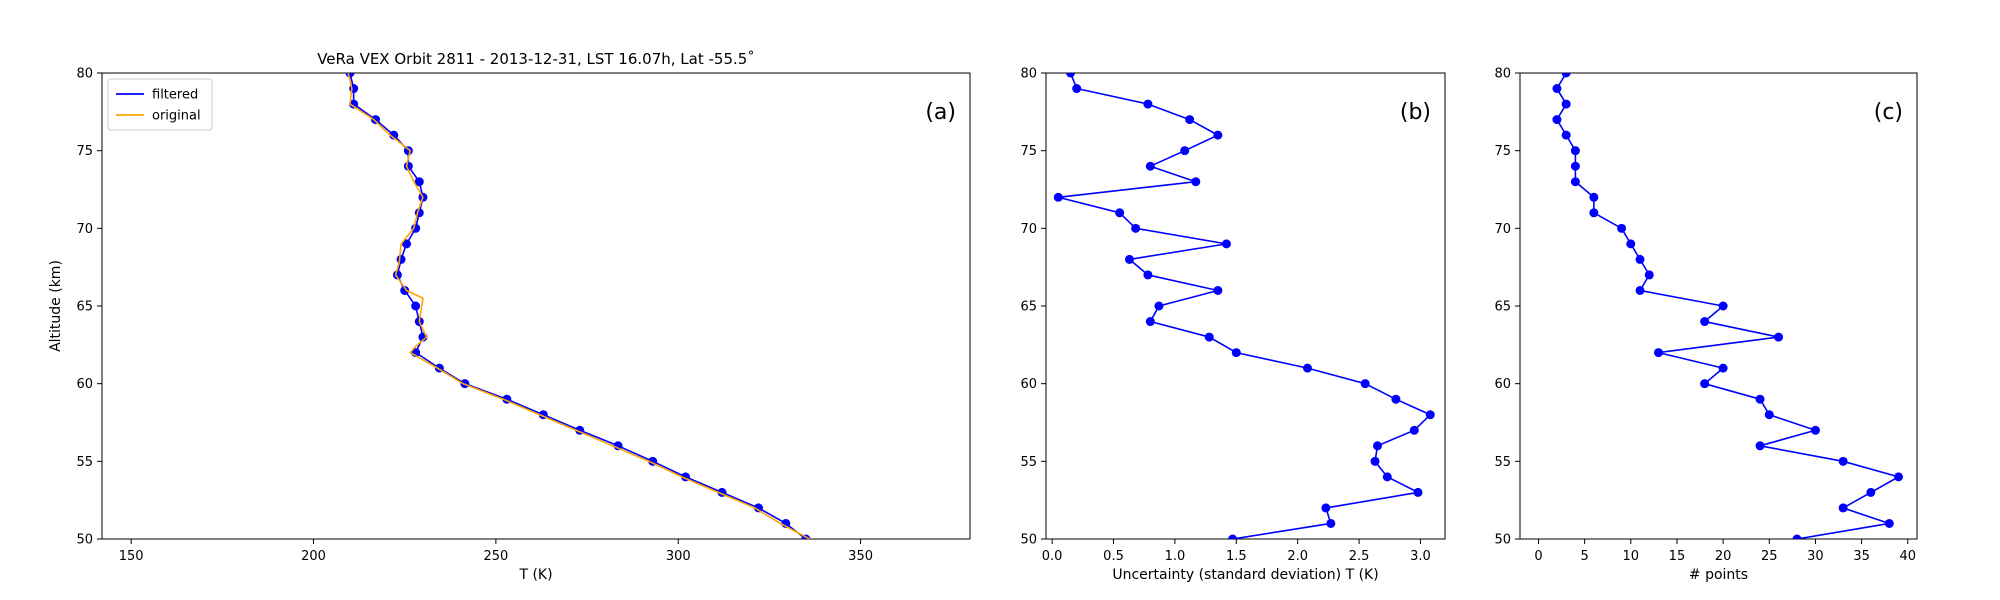 The width and height of the screenshot is (2000, 600). Describe the element at coordinates (1502, 462) in the screenshot. I see `y-tick-label: 55` at that location.